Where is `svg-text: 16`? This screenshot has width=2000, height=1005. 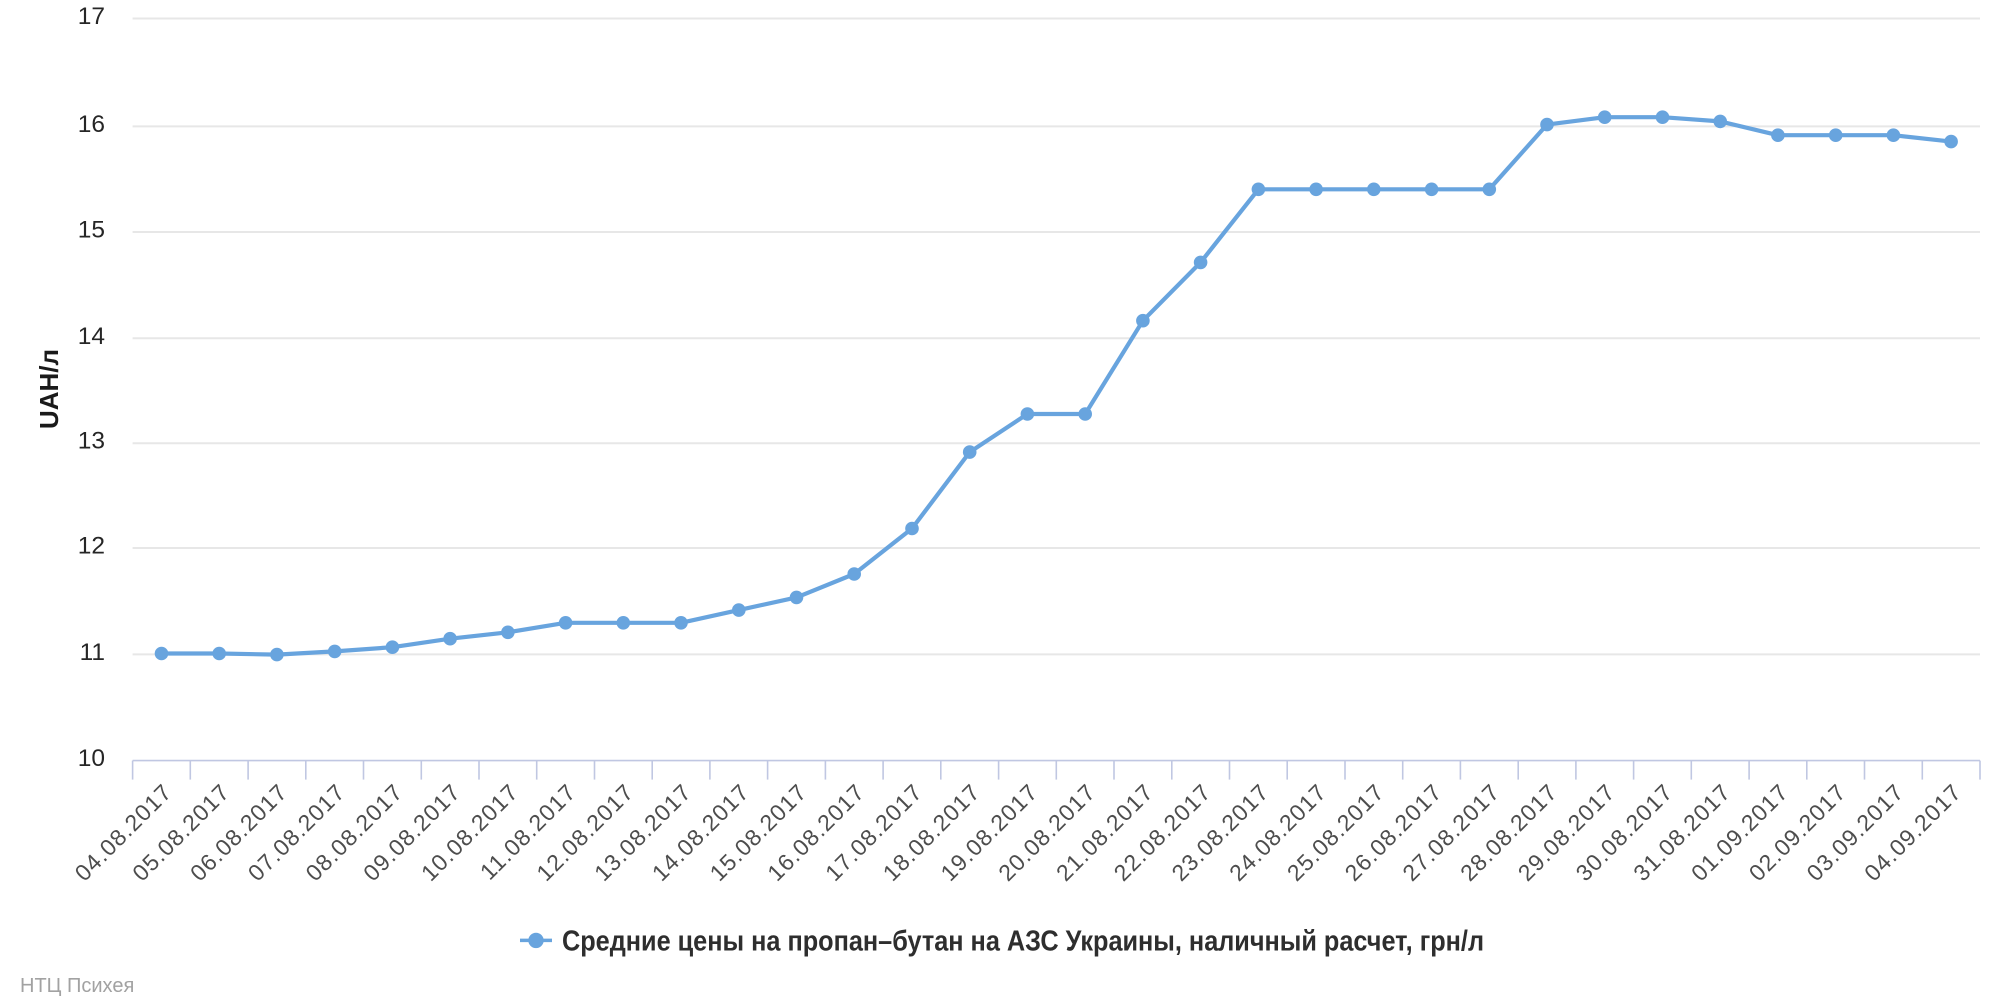 svg-text: 16 is located at coordinates (91, 124).